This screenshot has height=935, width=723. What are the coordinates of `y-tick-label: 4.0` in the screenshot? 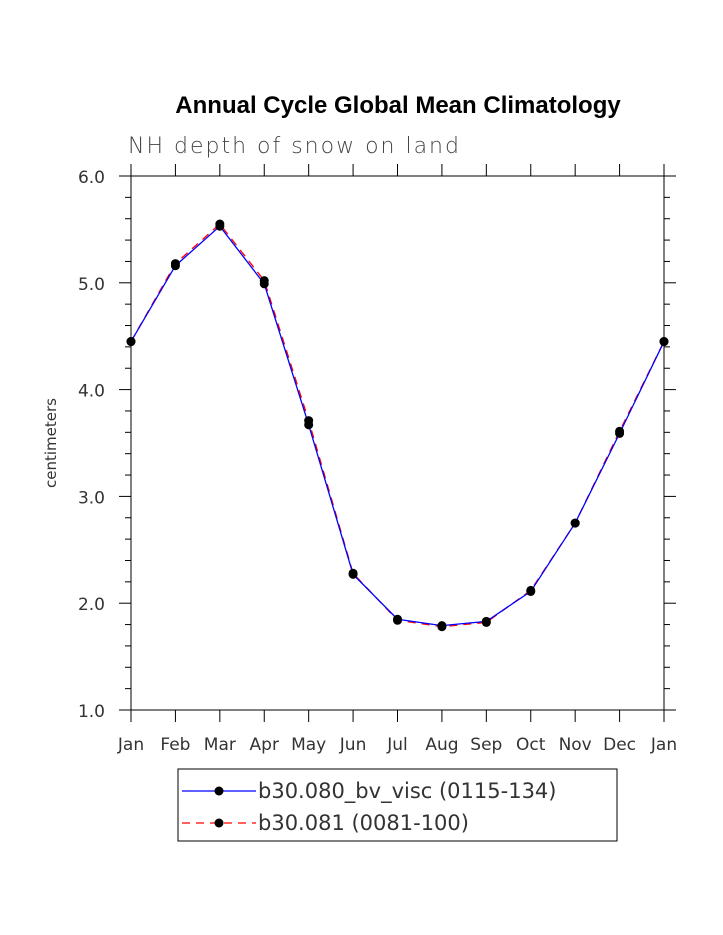 It's located at (91, 392).